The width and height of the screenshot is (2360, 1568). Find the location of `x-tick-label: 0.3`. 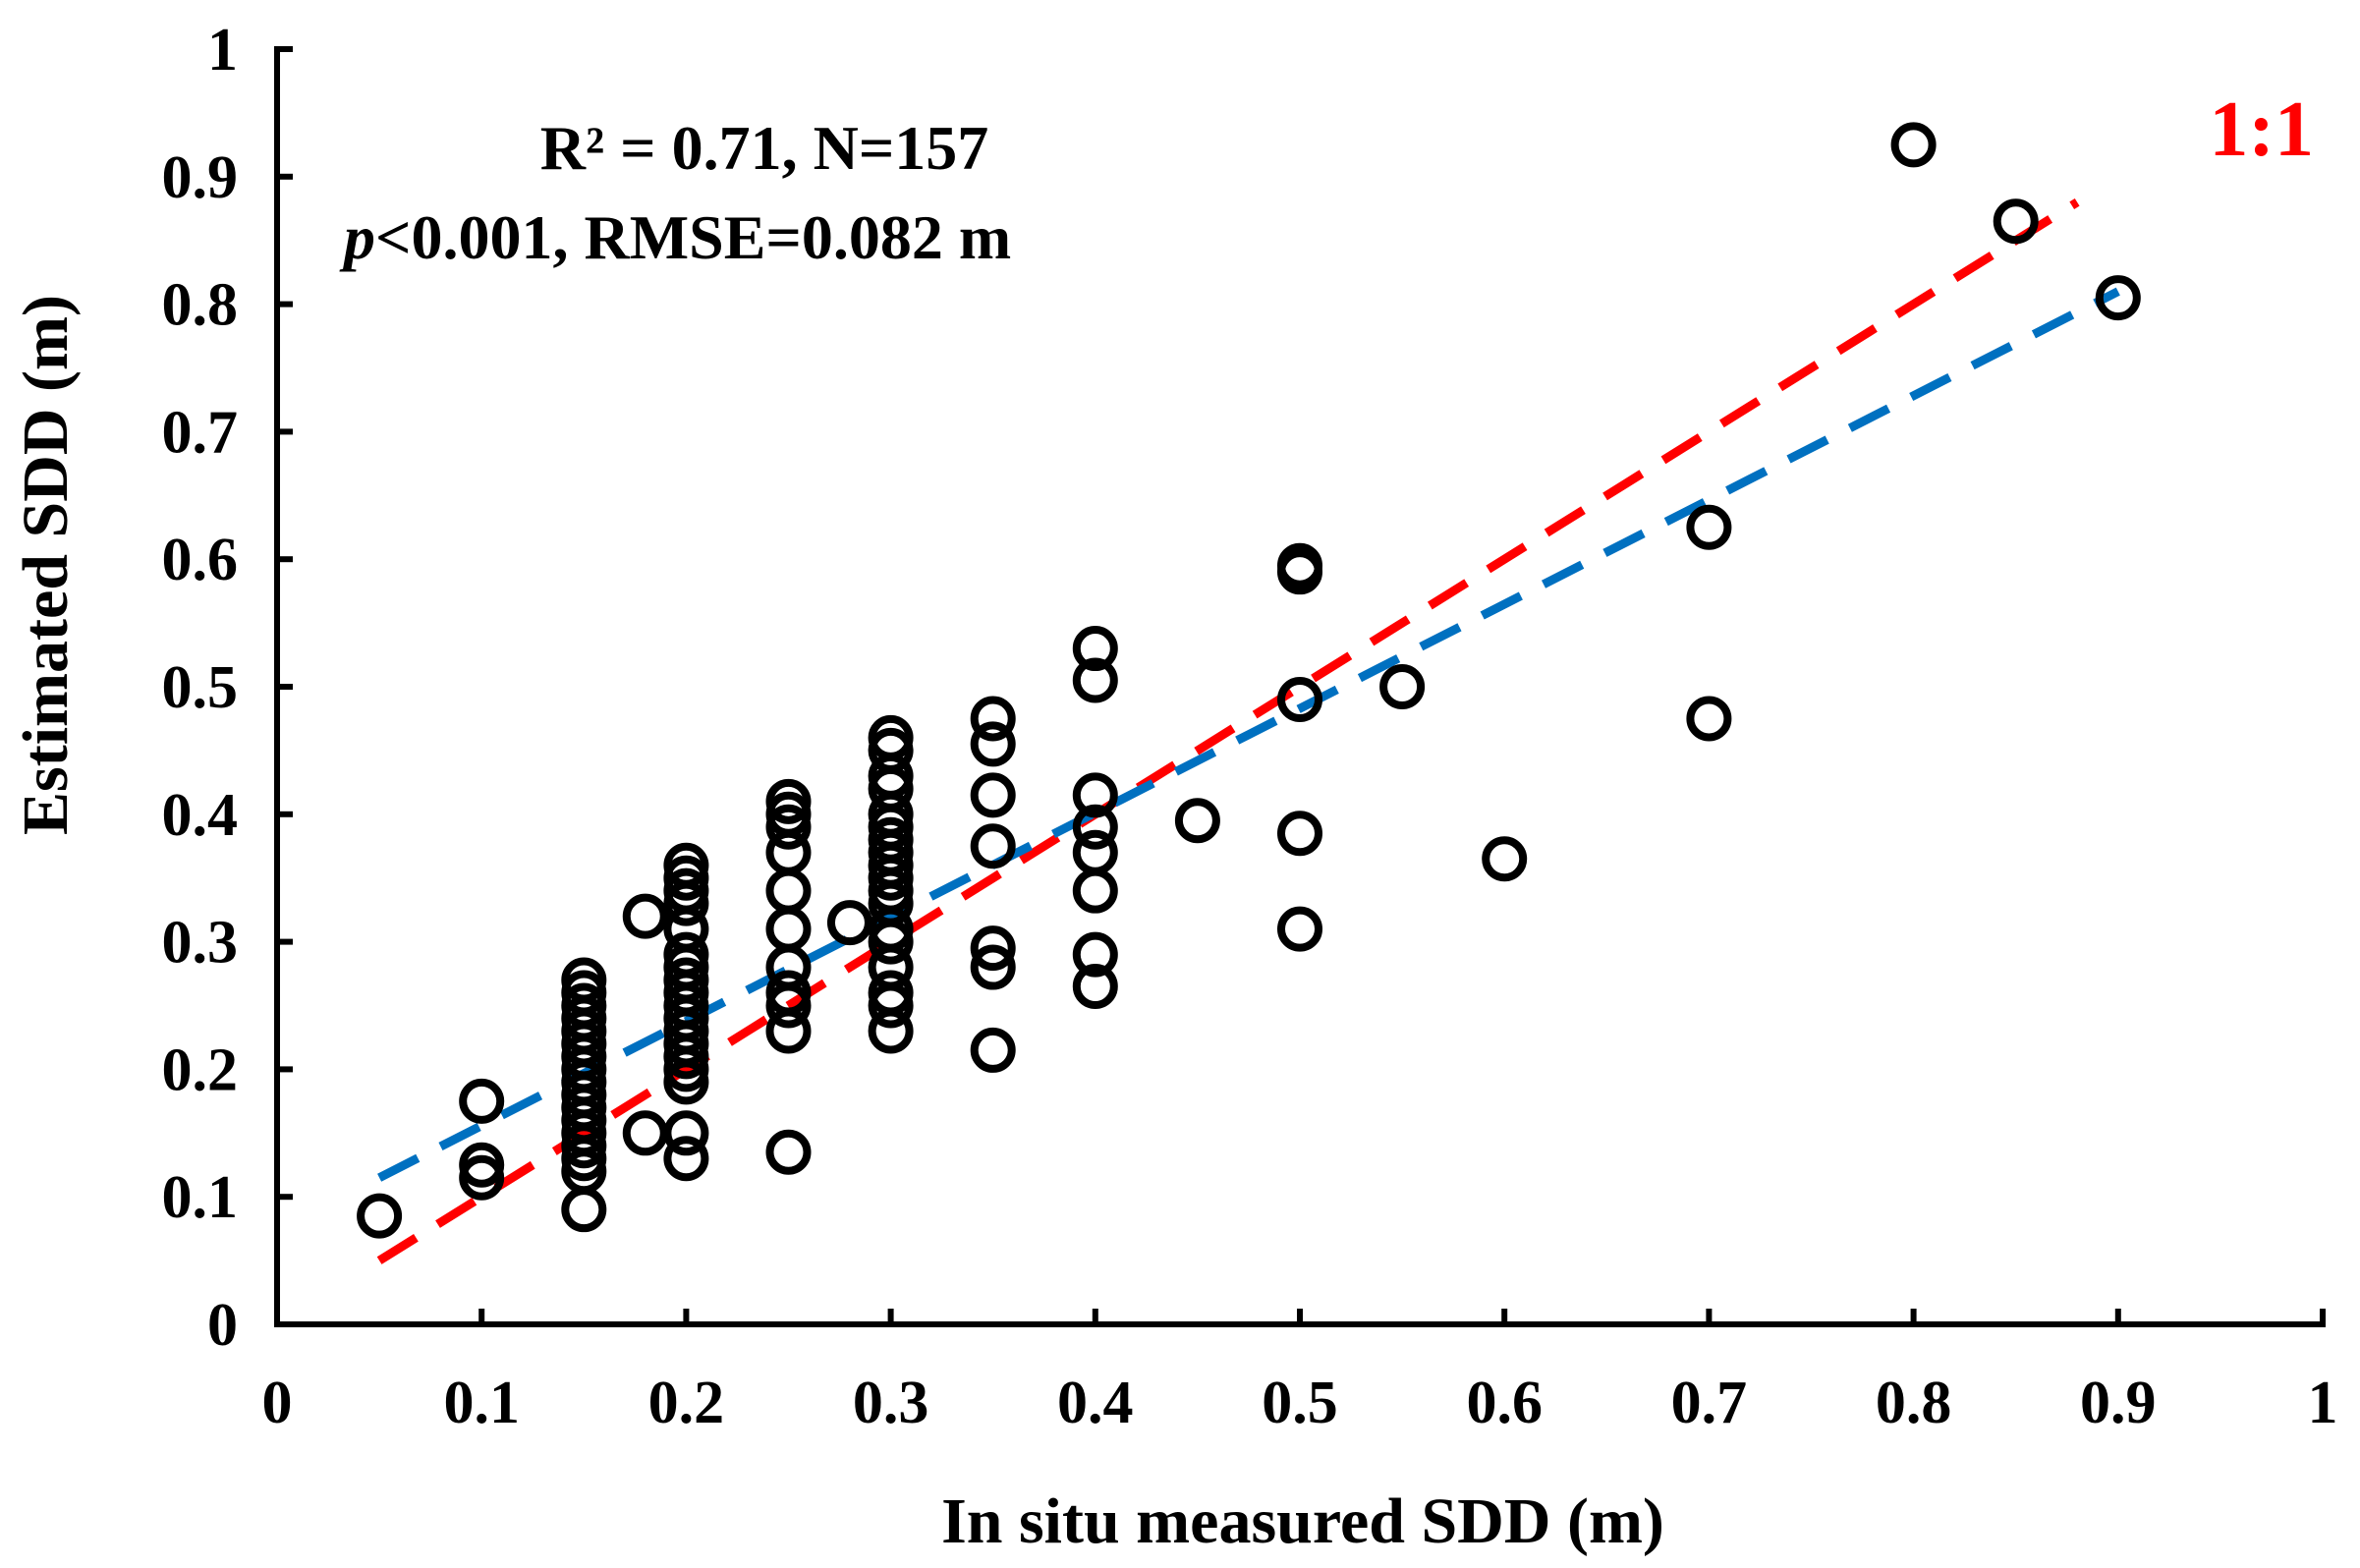

x-tick-label: 0.3 is located at coordinates (891, 1403).